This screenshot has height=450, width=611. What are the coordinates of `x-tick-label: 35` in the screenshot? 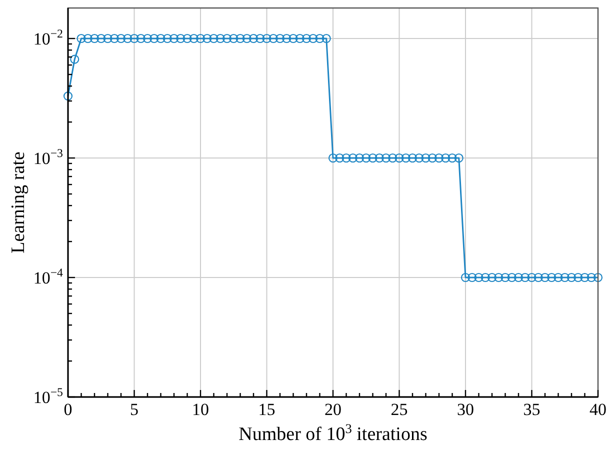 It's located at (531, 409).